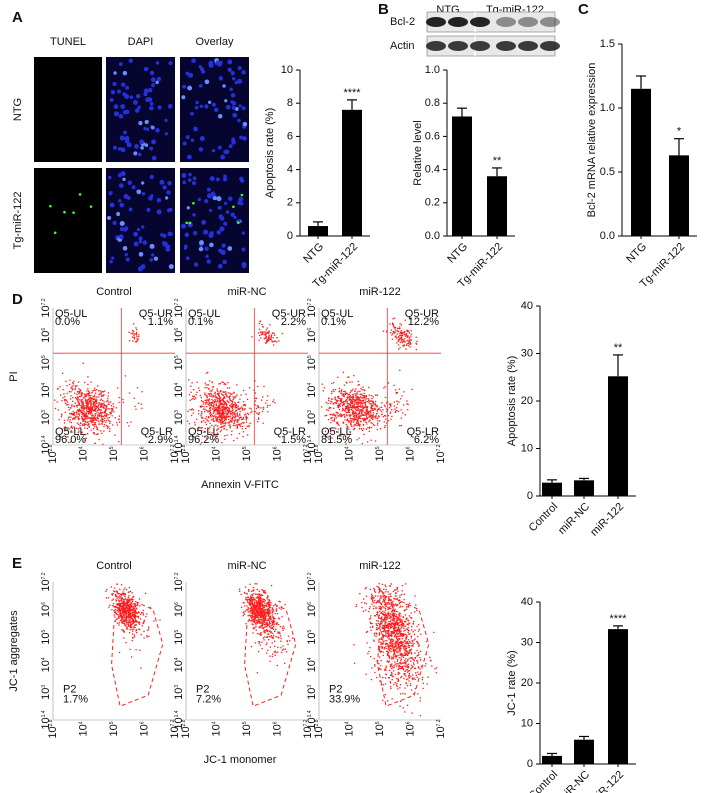  I want to click on y-tick-label: 20, so click(527, 401).